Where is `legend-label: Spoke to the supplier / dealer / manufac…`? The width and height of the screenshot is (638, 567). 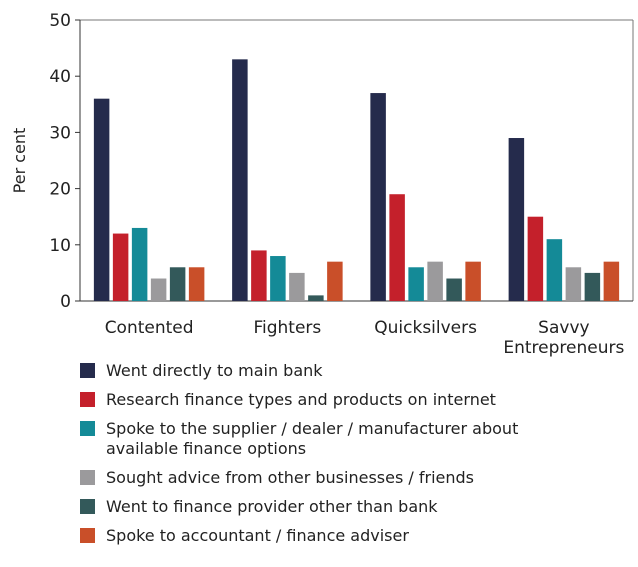 legend-label: Spoke to the supplier / dealer / manufac… is located at coordinates (312, 428).